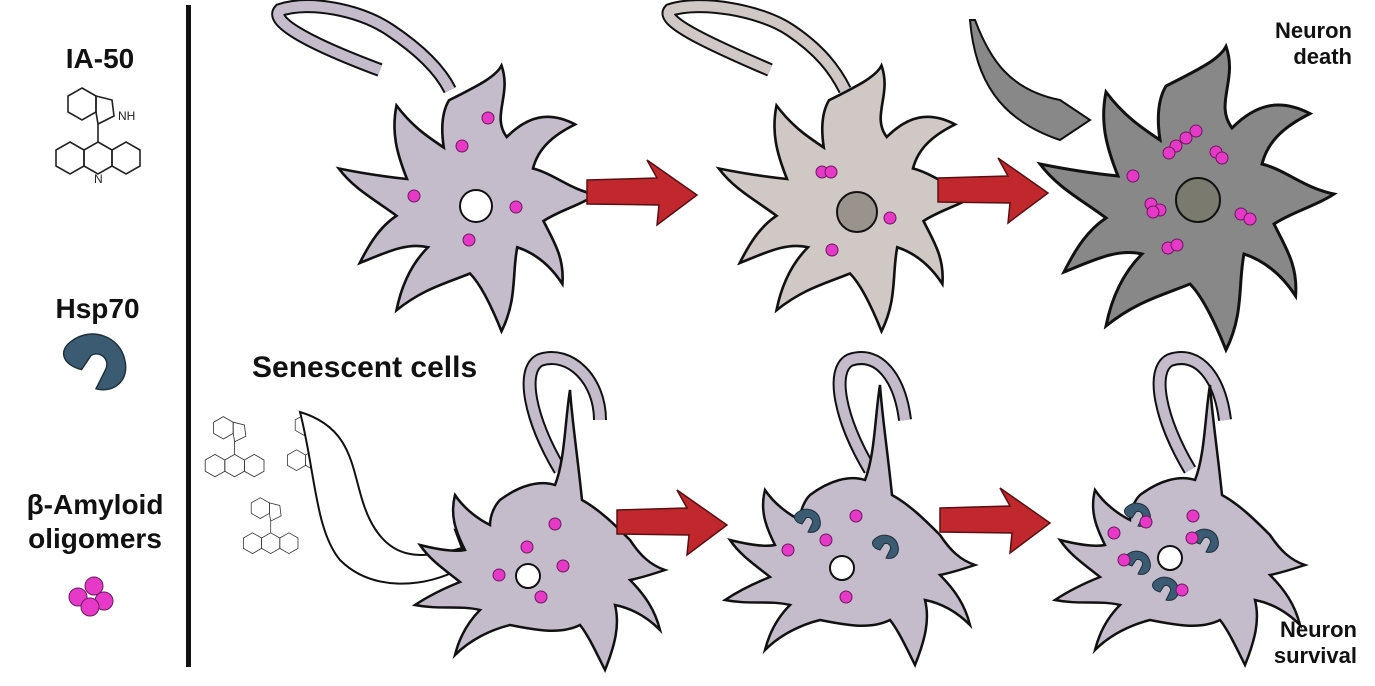 The image size is (1375, 686). I want to click on legend-amyloid-line2: oligomers, so click(95, 538).